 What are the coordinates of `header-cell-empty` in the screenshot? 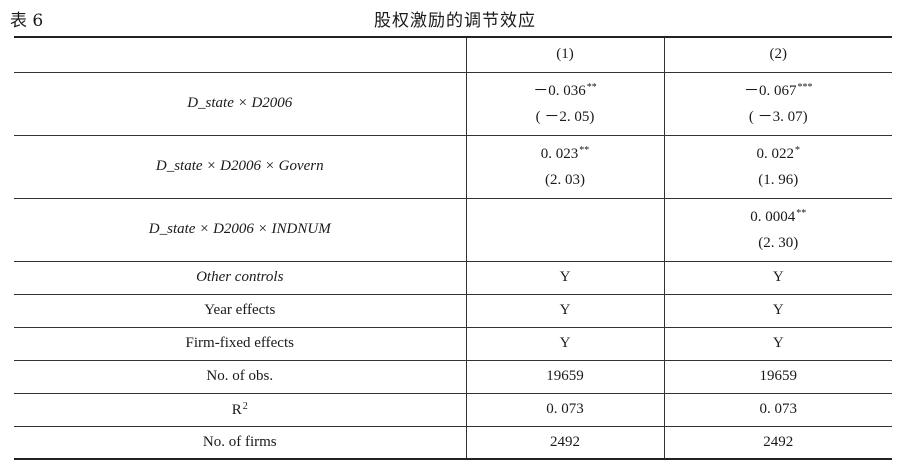 It's located at (240, 54).